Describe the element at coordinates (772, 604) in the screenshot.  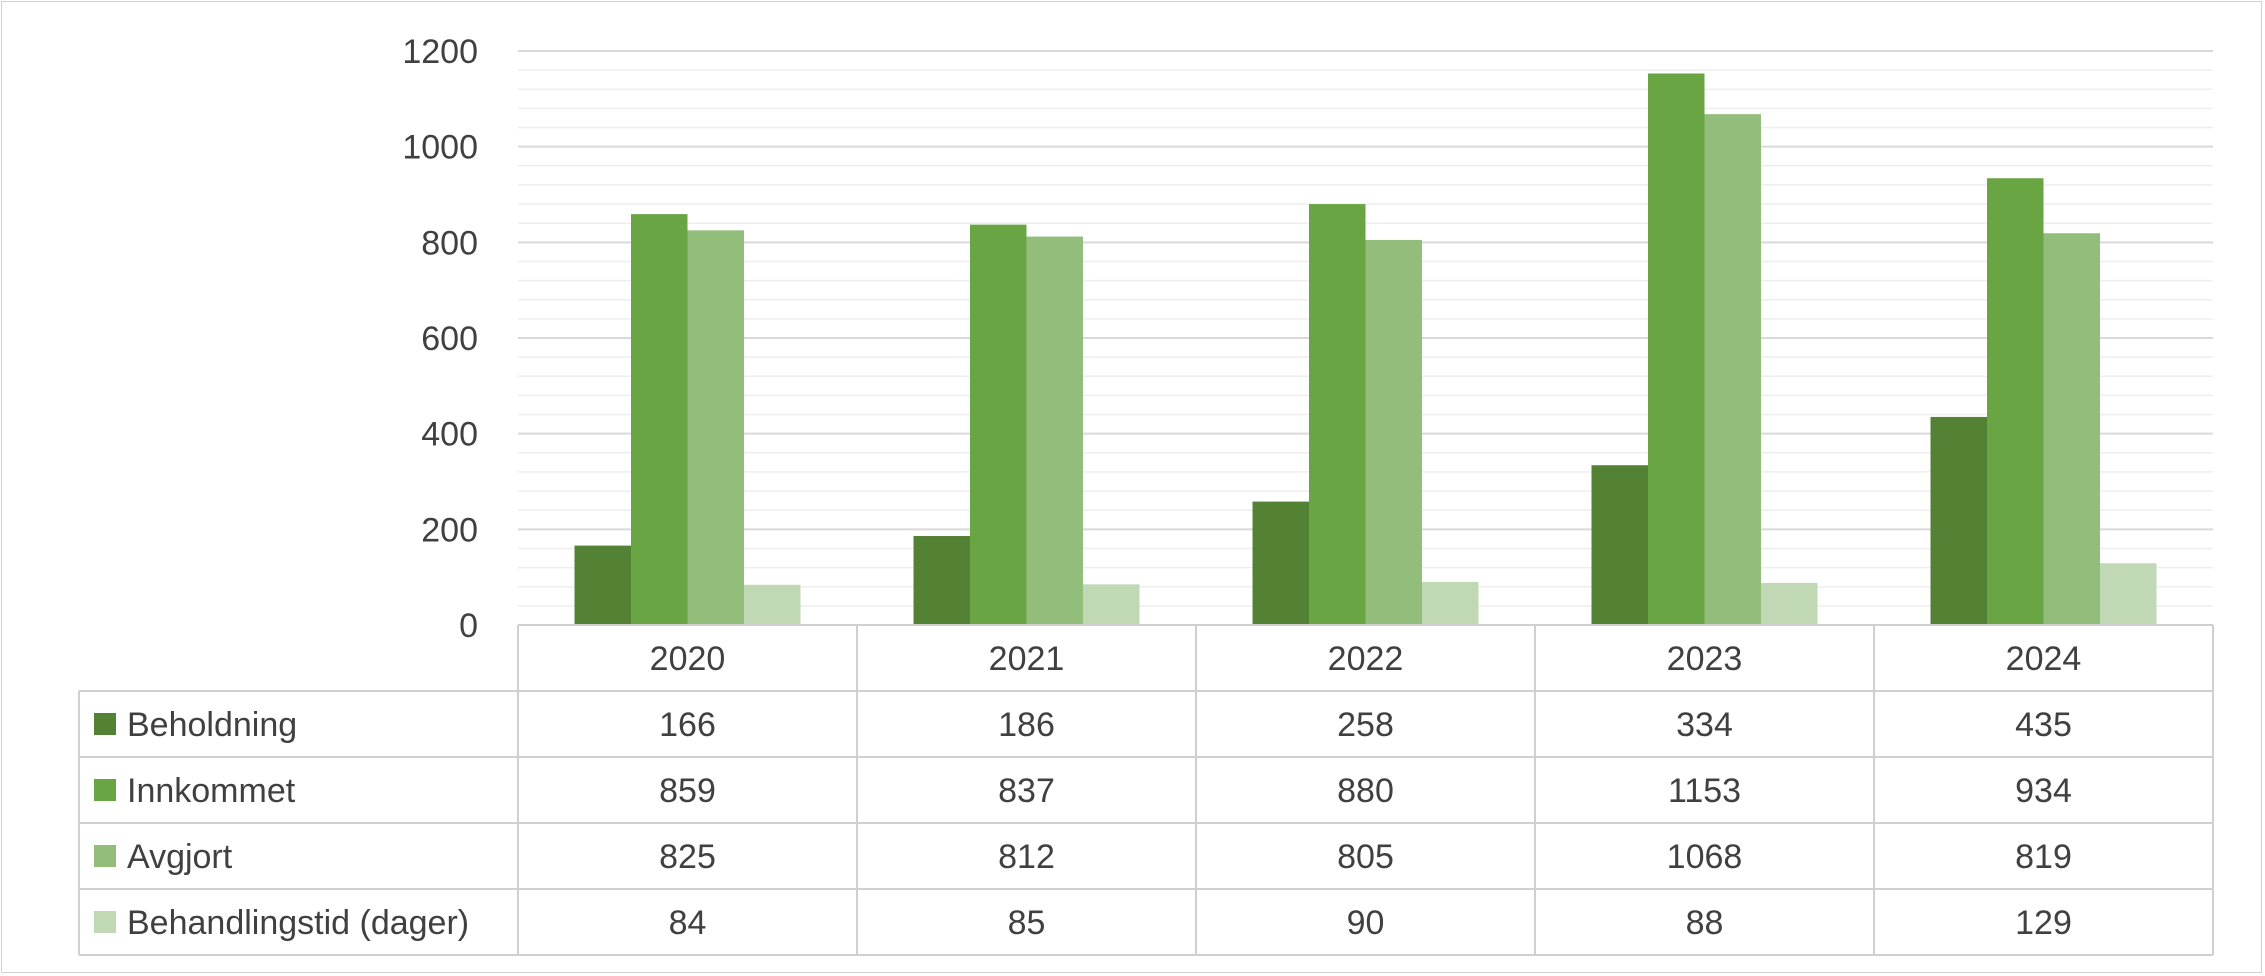
I see `bar-behandlingstid-dager-2020` at that location.